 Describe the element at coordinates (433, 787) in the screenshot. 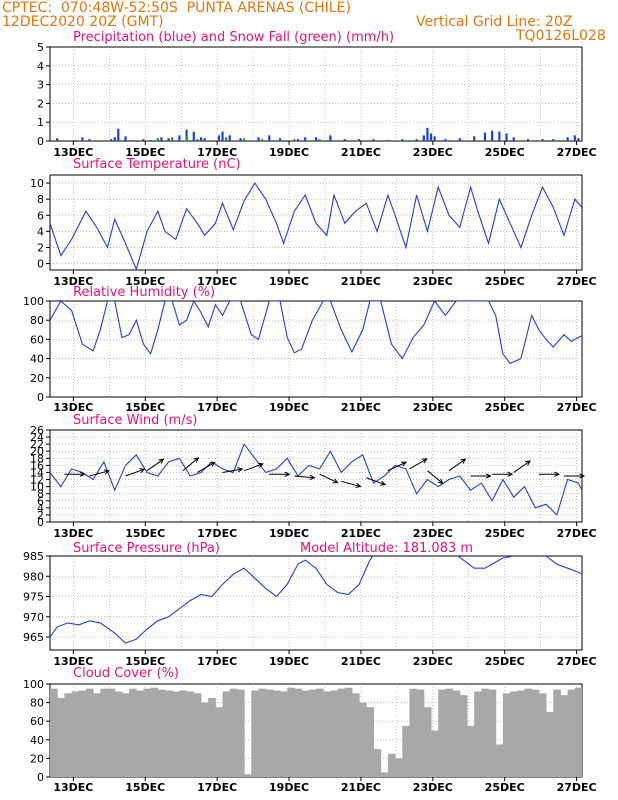

I see `panel6-xtick-label: 23DEC` at that location.